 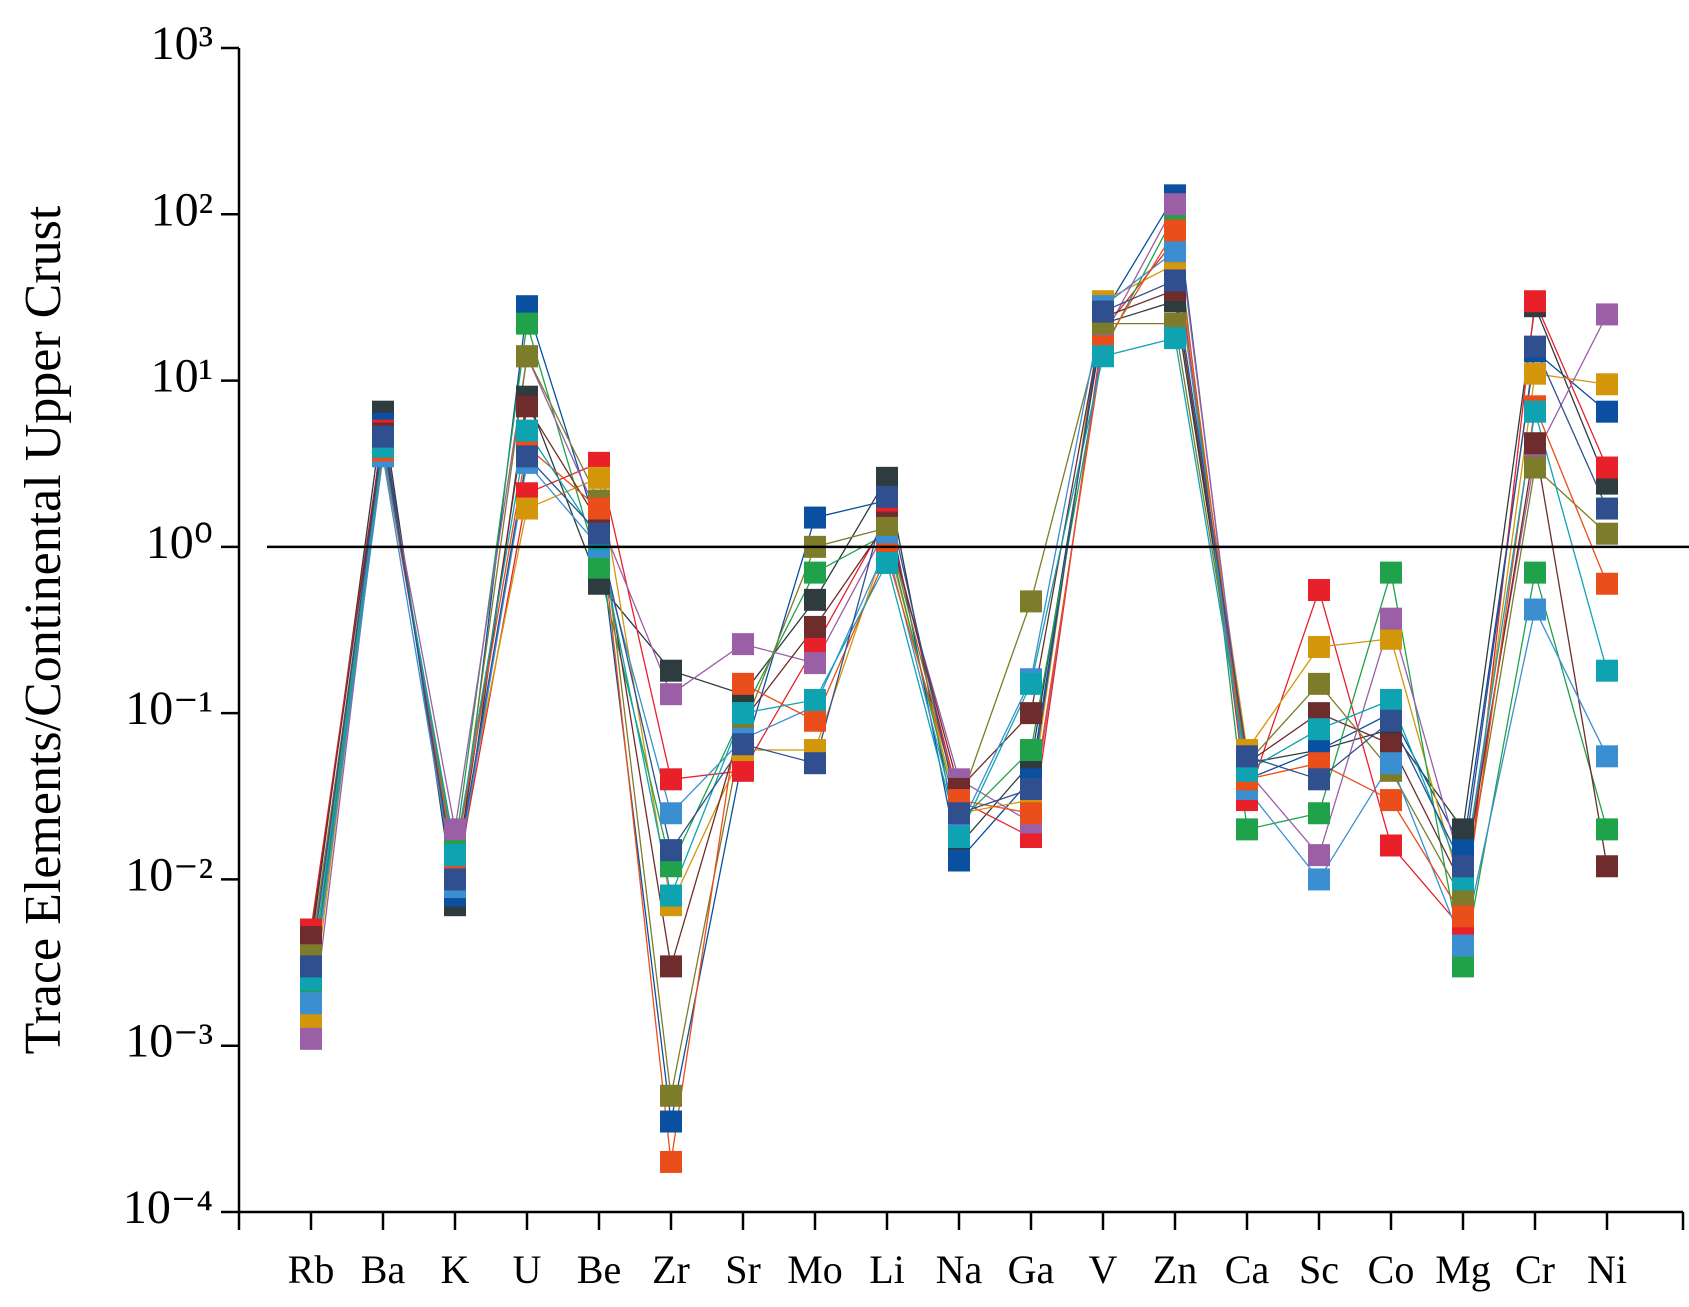 What do you see at coordinates (1103, 1269) in the screenshot?
I see `x-tick-label: V` at bounding box center [1103, 1269].